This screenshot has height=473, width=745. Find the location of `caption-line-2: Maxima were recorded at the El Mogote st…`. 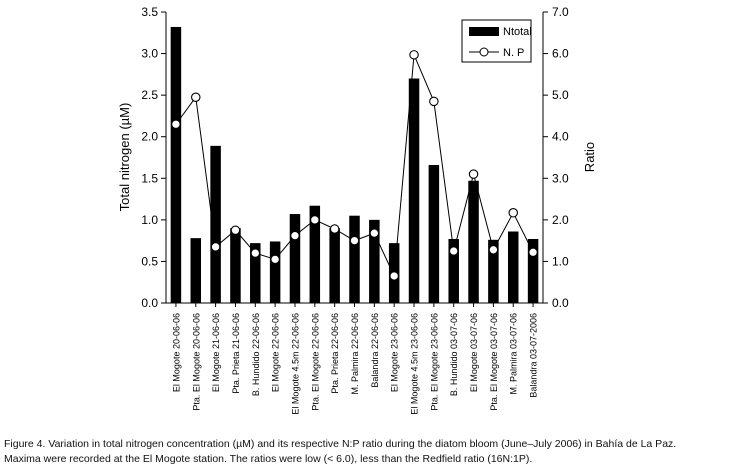

caption-line-2: Maxima were recorded at the El Mogote st… is located at coordinates (268, 459).